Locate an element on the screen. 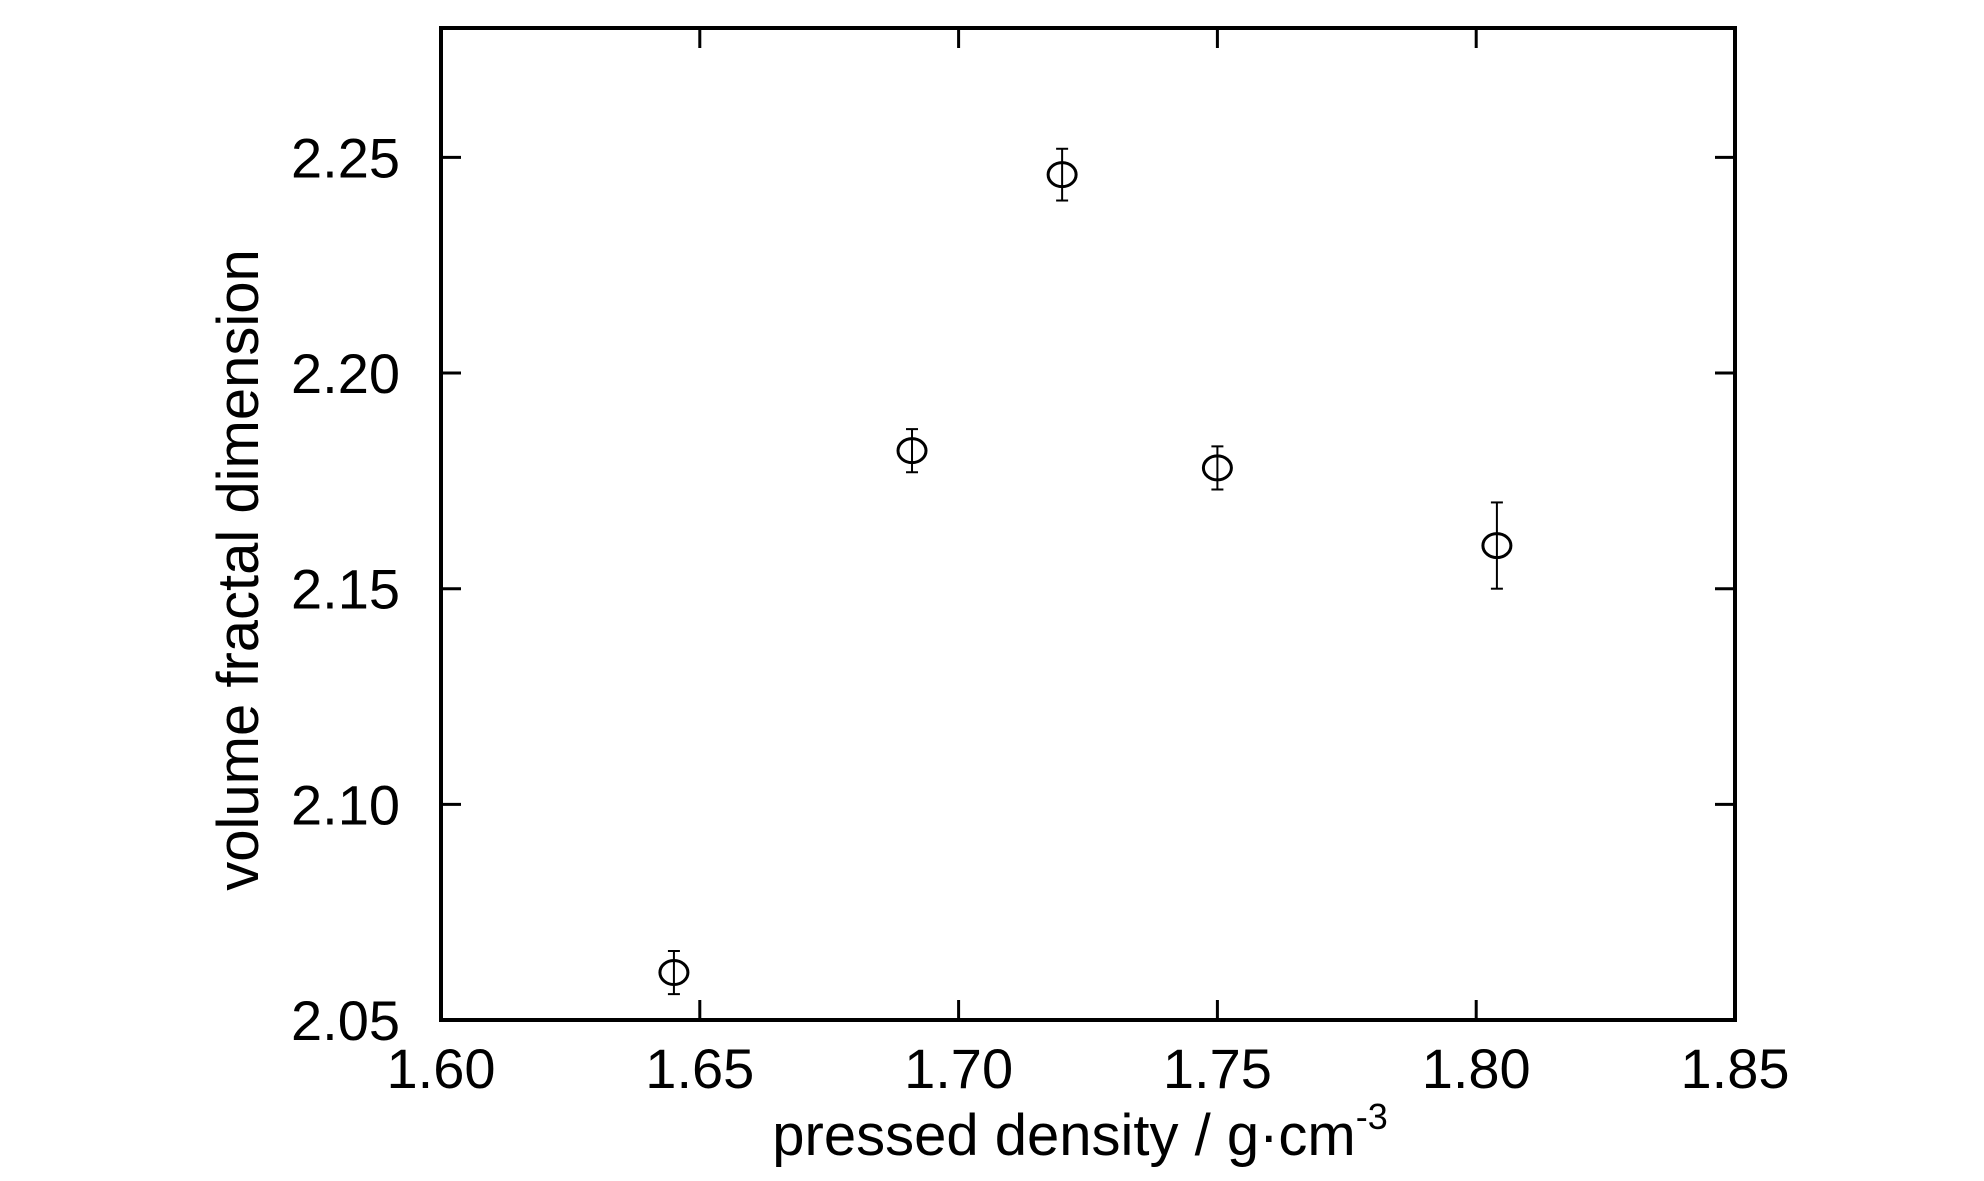  y-tick-label: 2.10 is located at coordinates (345, 804).